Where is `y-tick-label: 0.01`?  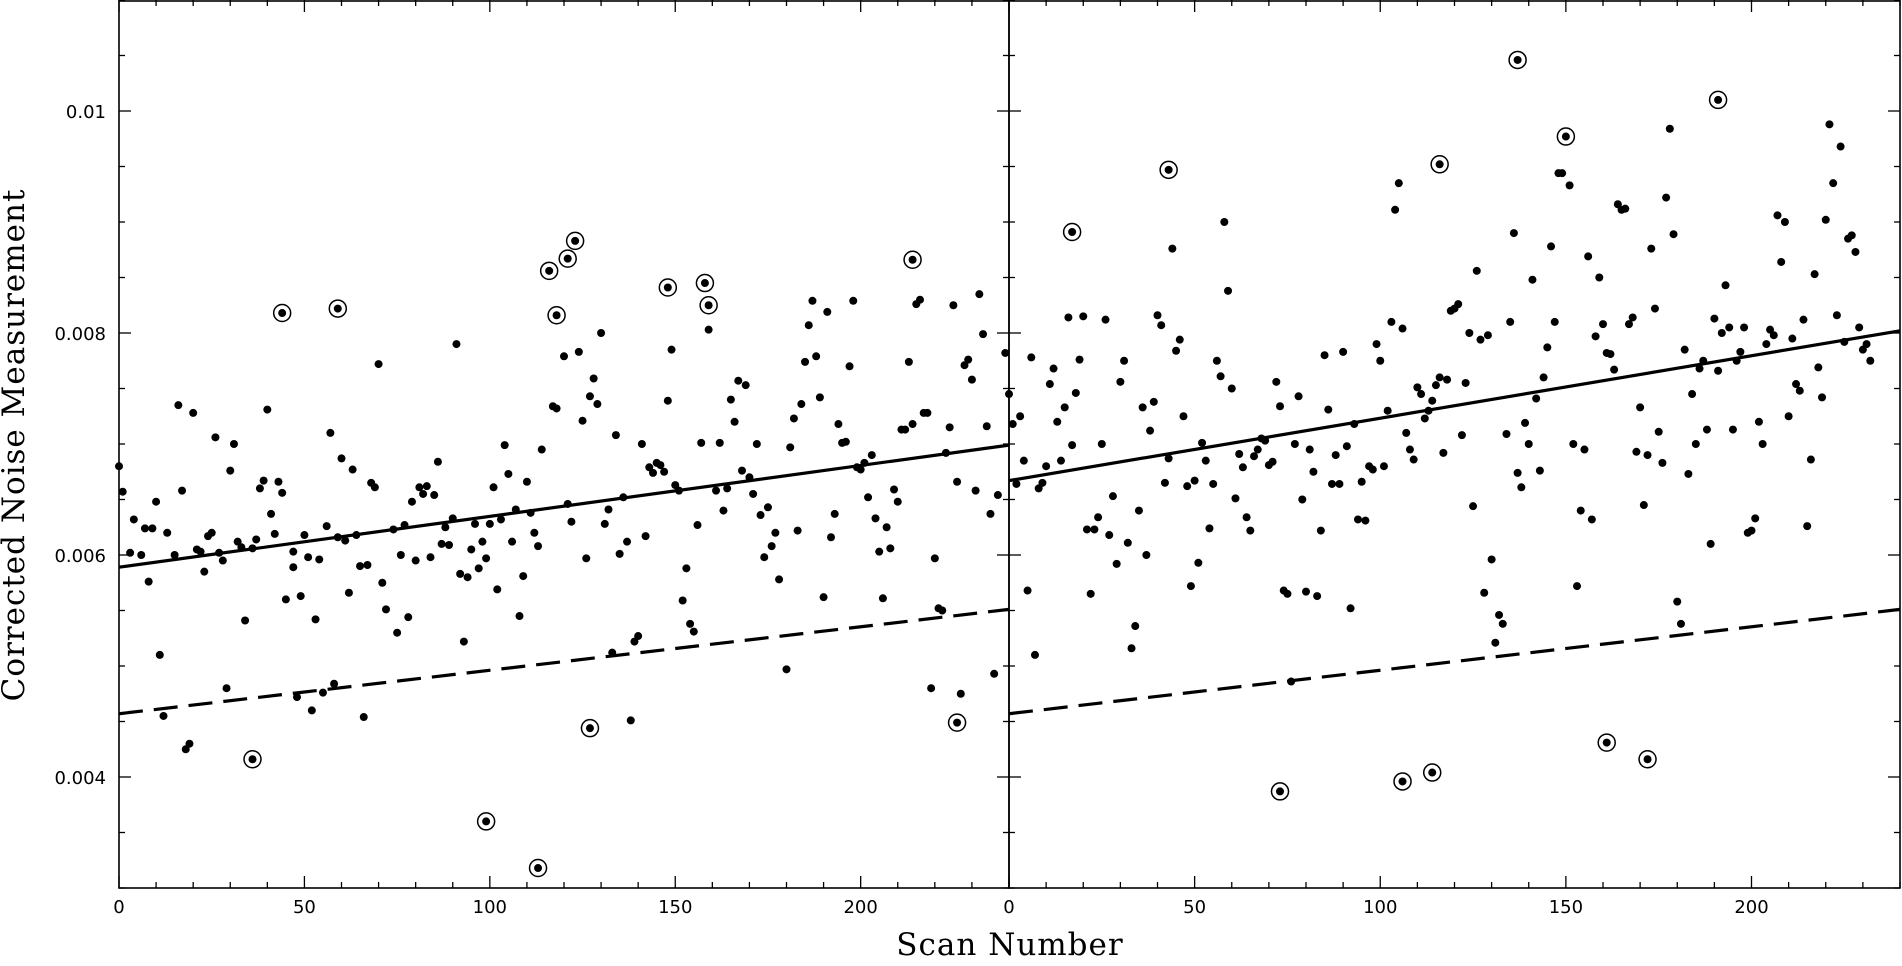
y-tick-label: 0.01 is located at coordinates (86, 112).